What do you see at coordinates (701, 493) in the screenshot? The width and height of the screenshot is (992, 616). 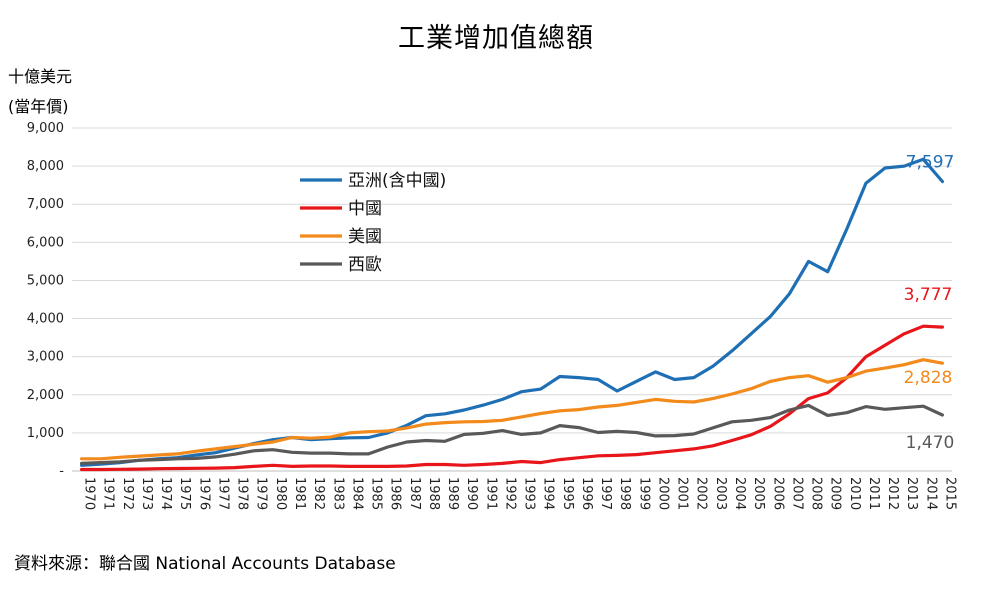 I see `x-tick-label: 2002` at bounding box center [701, 493].